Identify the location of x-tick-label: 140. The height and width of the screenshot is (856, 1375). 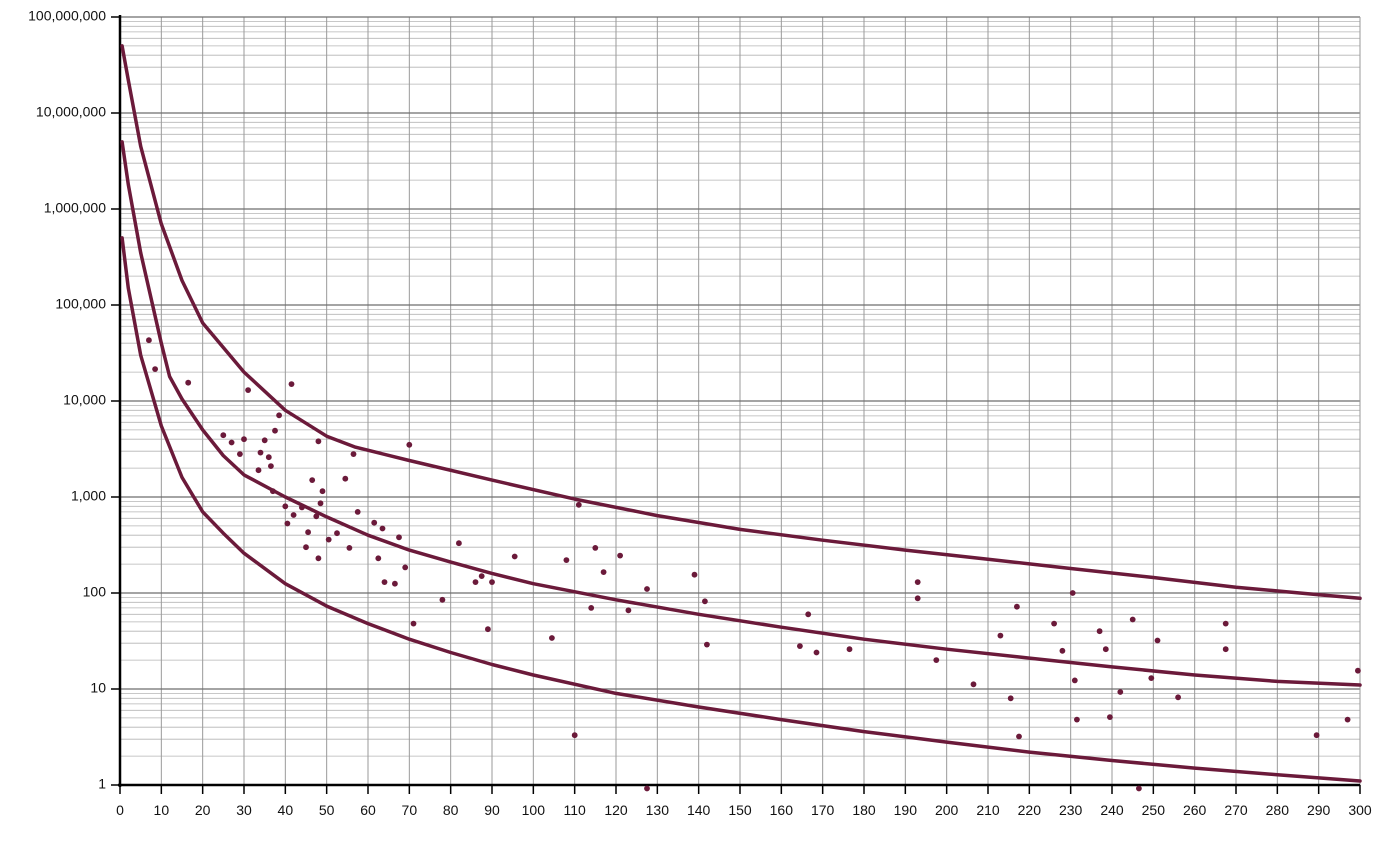
(699, 810).